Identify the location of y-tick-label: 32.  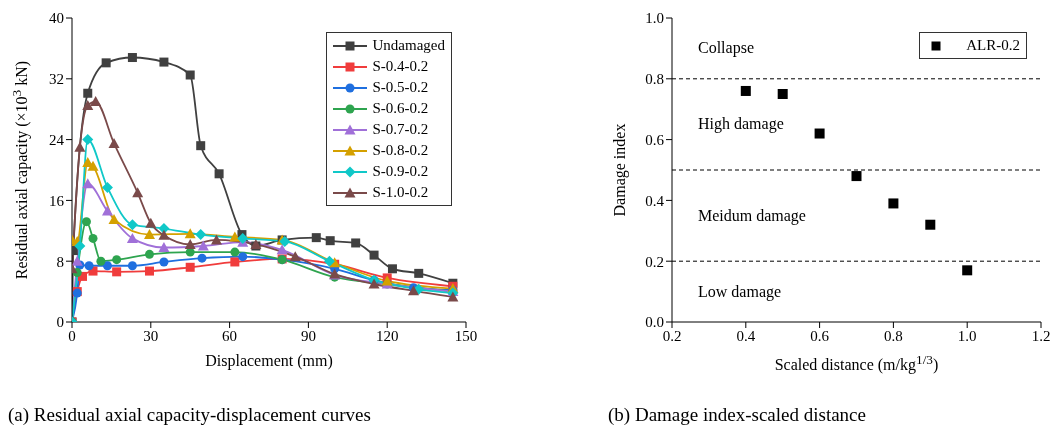
(56, 79).